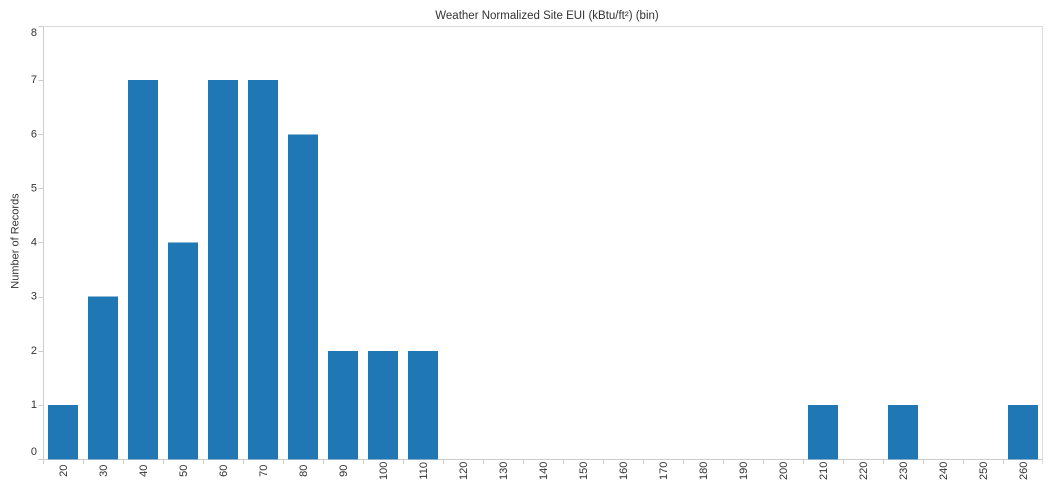  What do you see at coordinates (464, 471) in the screenshot?
I see `svg-text: 120` at bounding box center [464, 471].